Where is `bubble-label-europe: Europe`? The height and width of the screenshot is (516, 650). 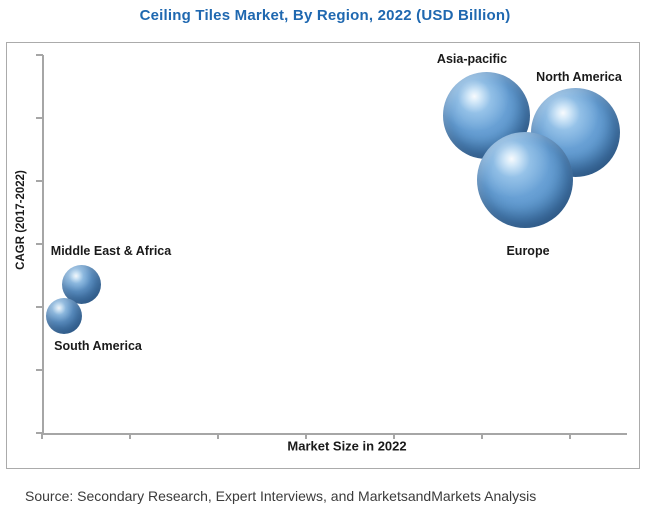 bubble-label-europe: Europe is located at coordinates (528, 251).